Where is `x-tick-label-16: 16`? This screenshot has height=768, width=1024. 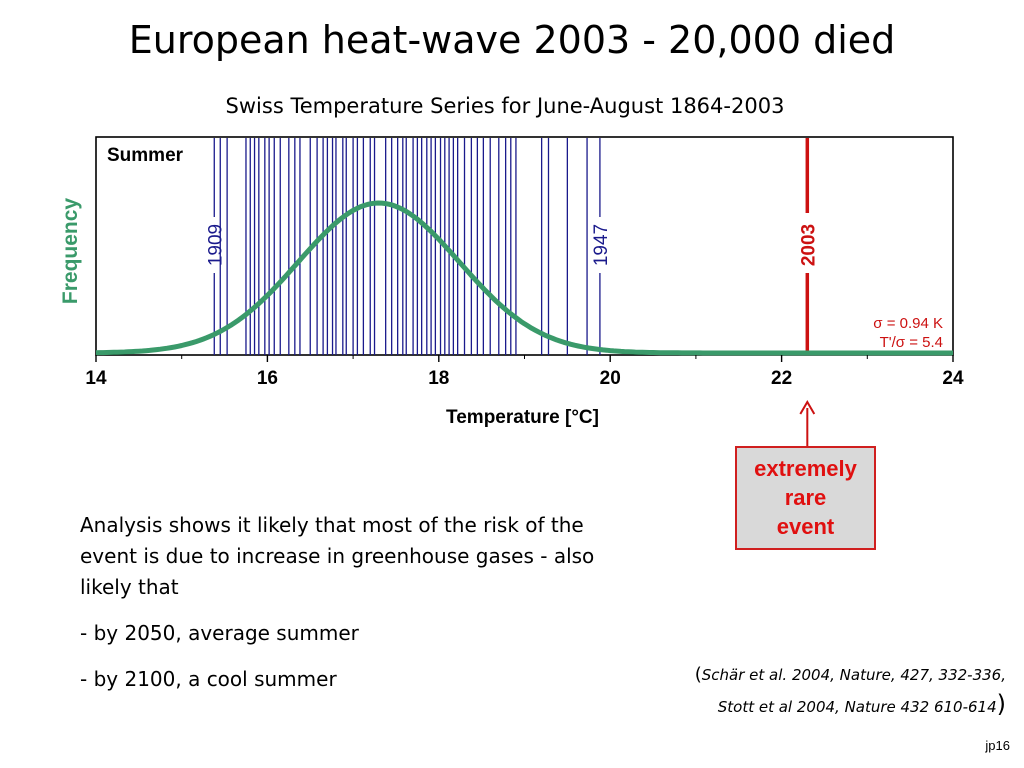 x-tick-label-16: 16 is located at coordinates (267, 378).